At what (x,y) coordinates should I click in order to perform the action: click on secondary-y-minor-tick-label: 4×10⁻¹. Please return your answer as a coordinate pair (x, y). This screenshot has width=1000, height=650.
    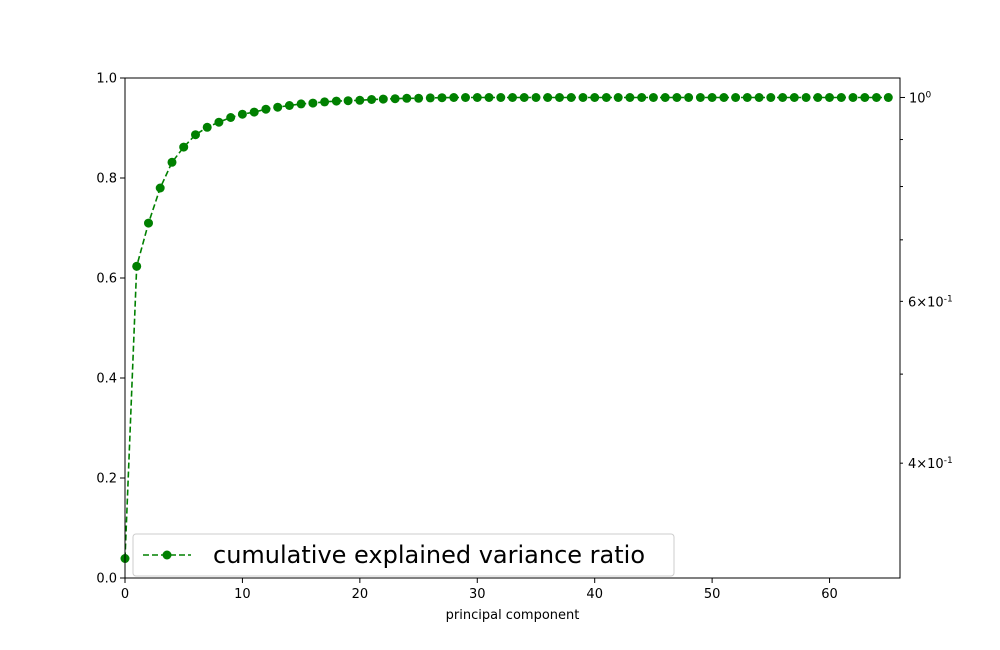
    Looking at the image, I should click on (930, 464).